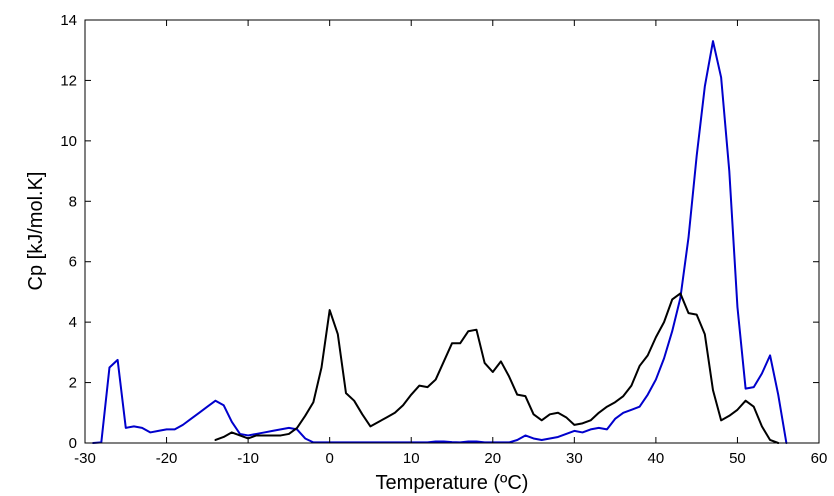 The height and width of the screenshot is (496, 834). Describe the element at coordinates (85, 458) in the screenshot. I see `x-tick-label: -30` at that location.